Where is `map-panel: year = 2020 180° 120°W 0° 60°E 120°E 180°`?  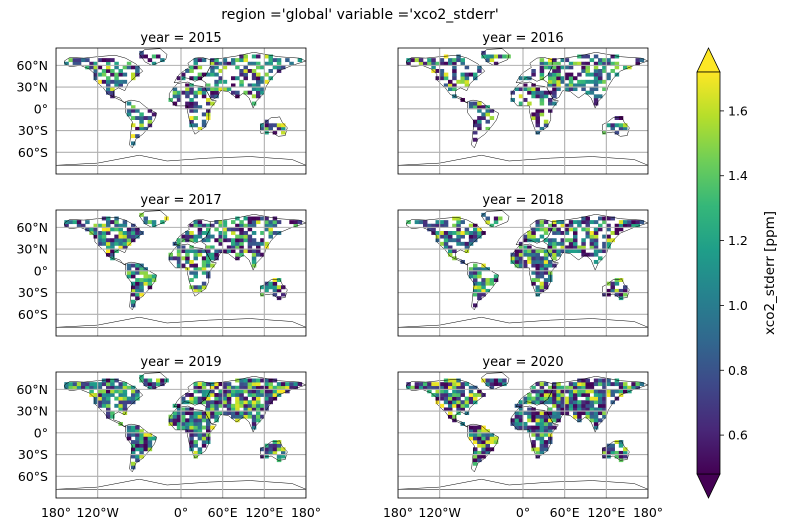
map-panel: year = 2020 180° 120°W 0° 60°E 120°E 180° is located at coordinates (523, 437).